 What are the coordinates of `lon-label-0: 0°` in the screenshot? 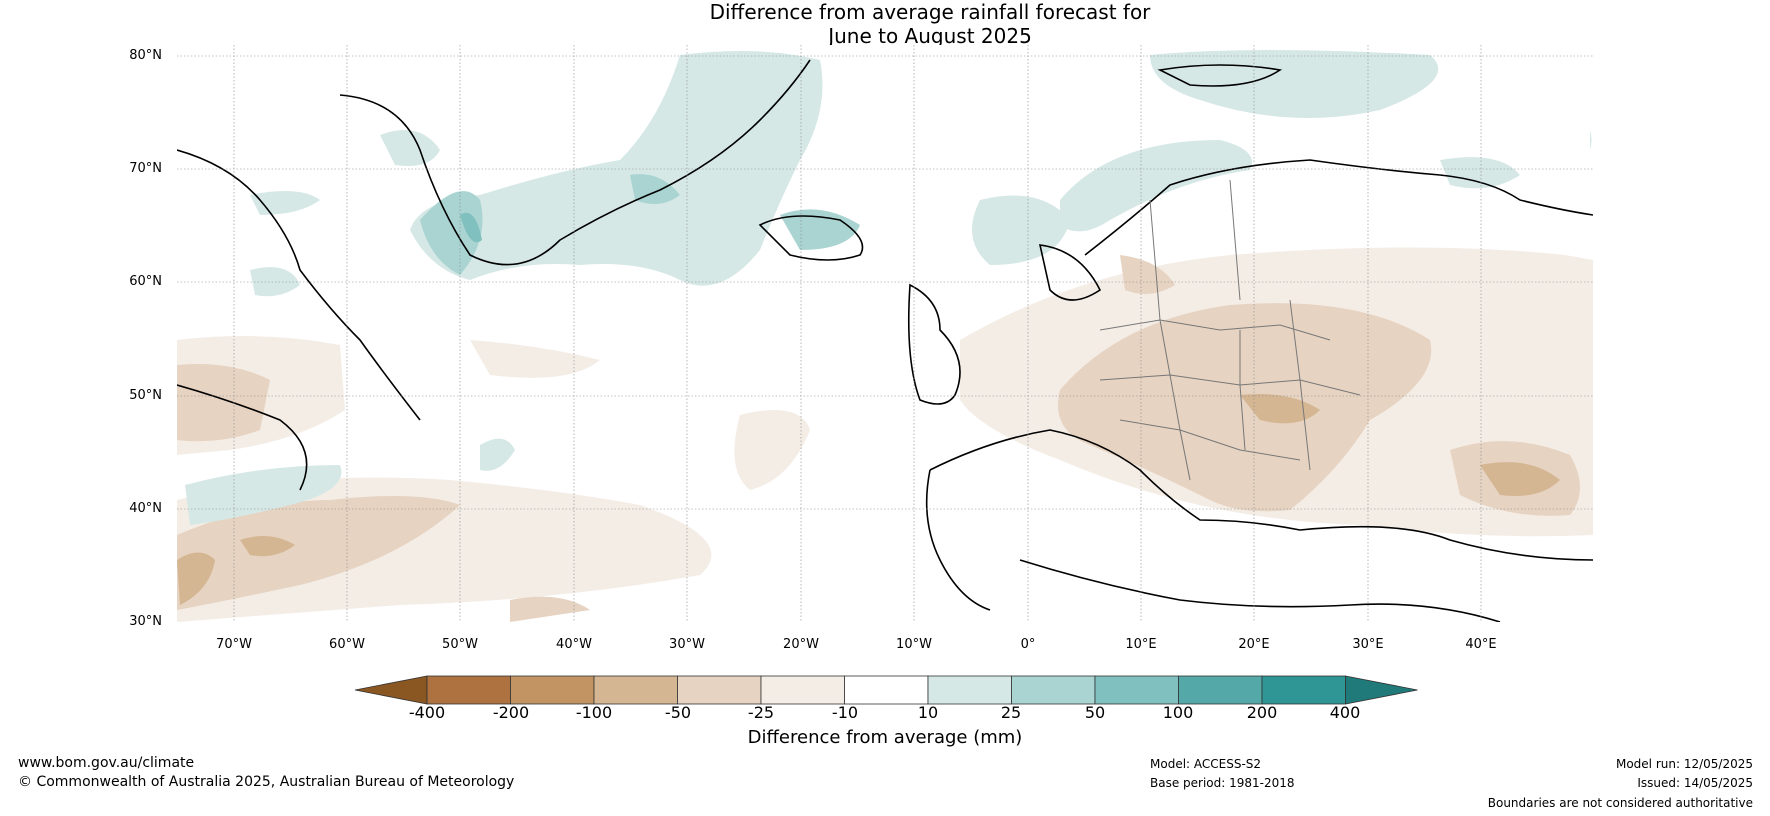 It's located at (1028, 644).